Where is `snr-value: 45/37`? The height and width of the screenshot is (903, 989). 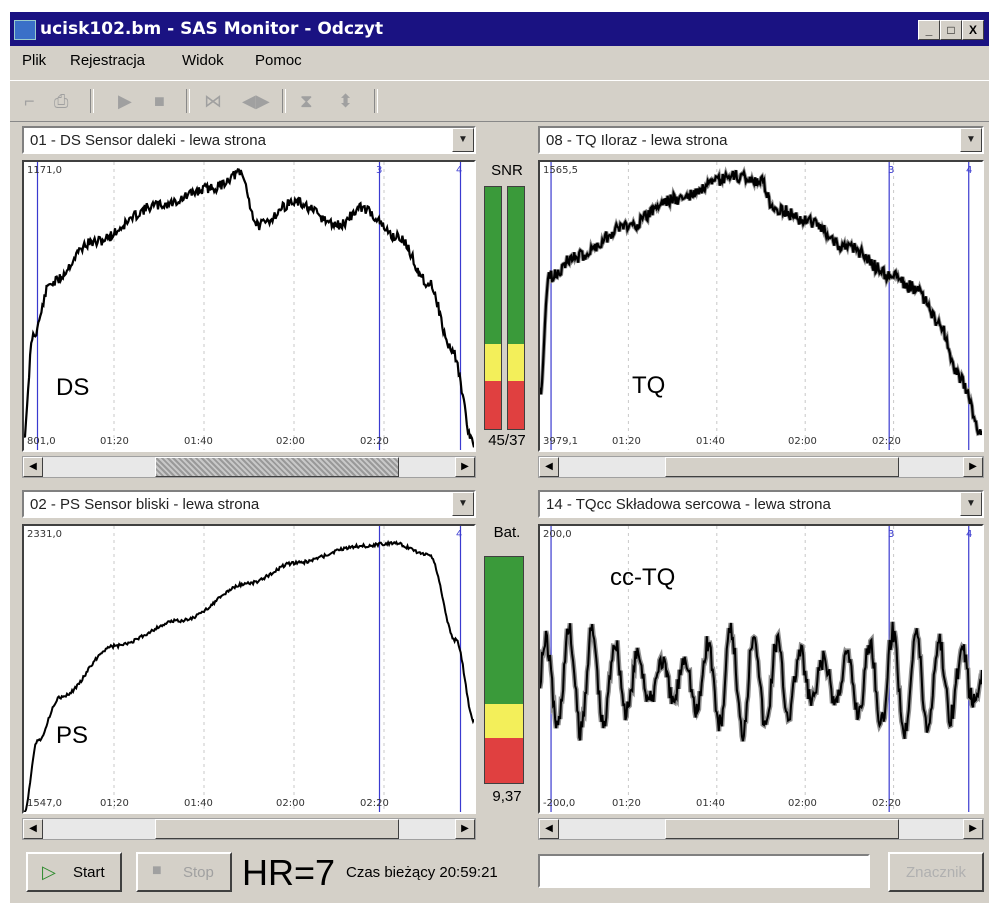 snr-value: 45/37 is located at coordinates (507, 440).